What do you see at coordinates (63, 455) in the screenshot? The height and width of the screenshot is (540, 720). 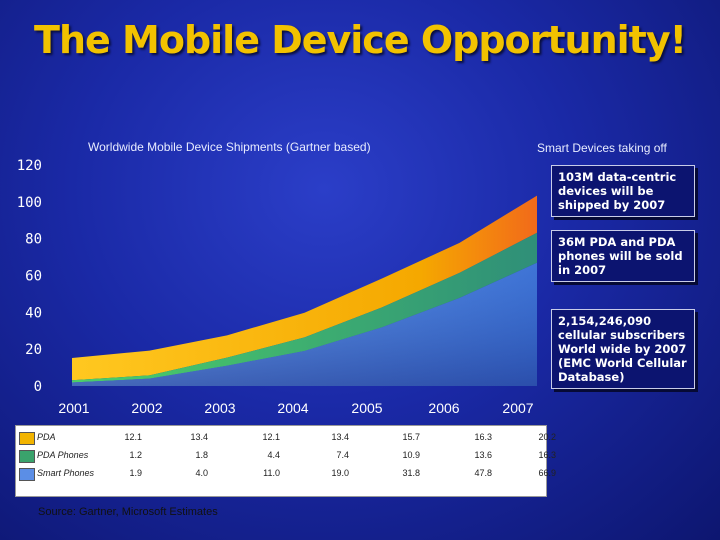 I see `row-label: PDA Phones` at bounding box center [63, 455].